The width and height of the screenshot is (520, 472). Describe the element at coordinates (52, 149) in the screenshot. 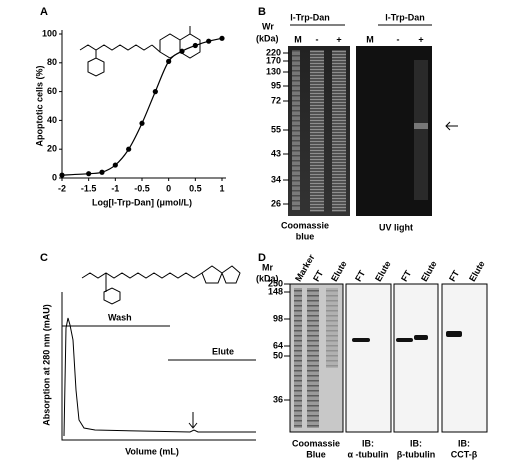

I see `y-tick-label: 20` at that location.